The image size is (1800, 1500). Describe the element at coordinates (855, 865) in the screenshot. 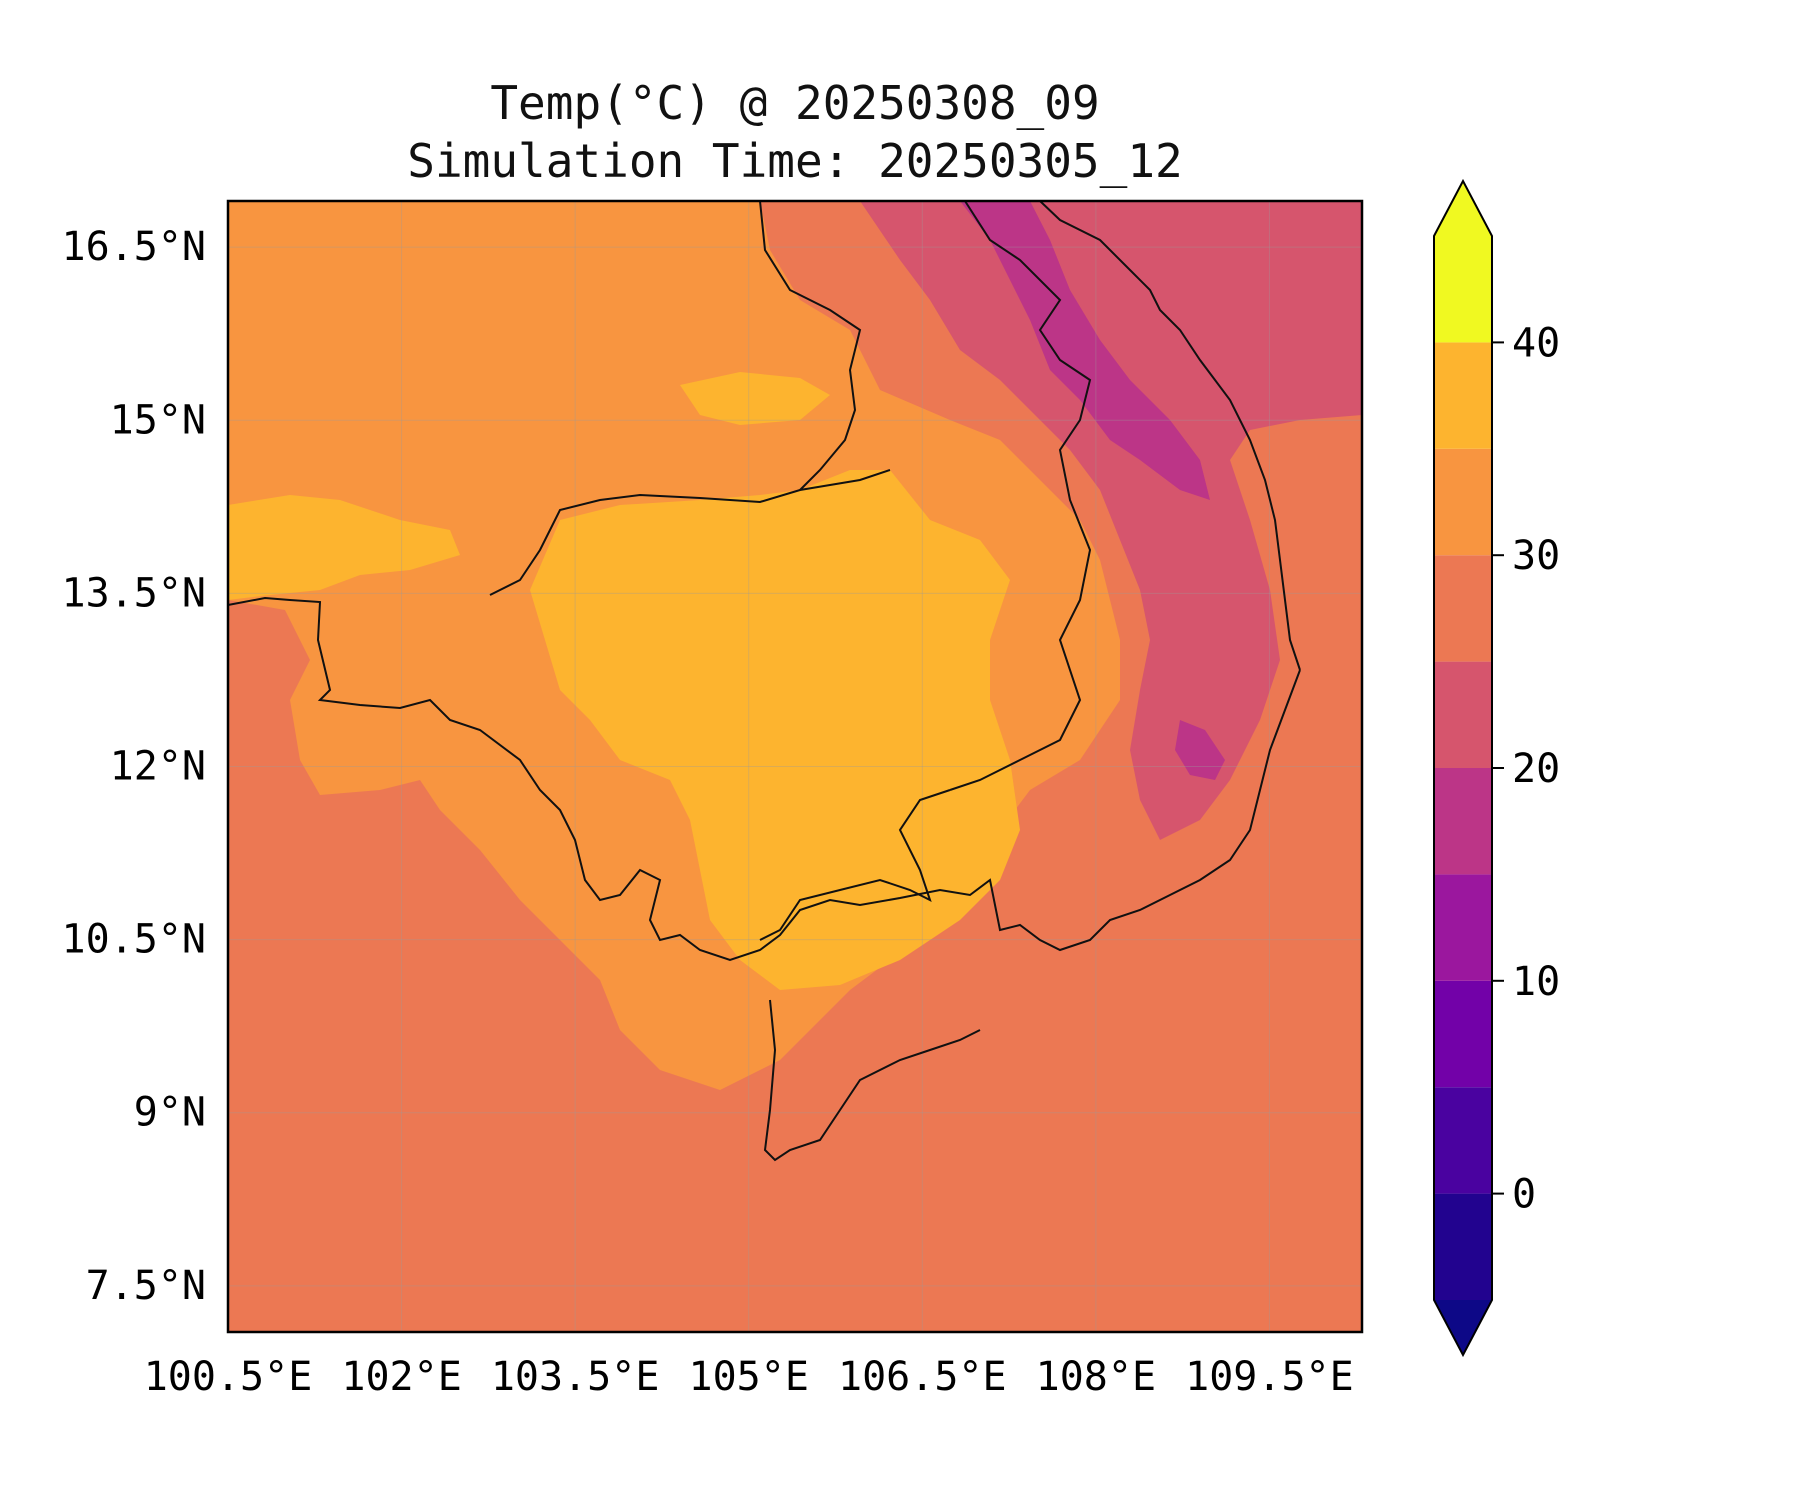

I see `border-cambodia-vietnam` at that location.